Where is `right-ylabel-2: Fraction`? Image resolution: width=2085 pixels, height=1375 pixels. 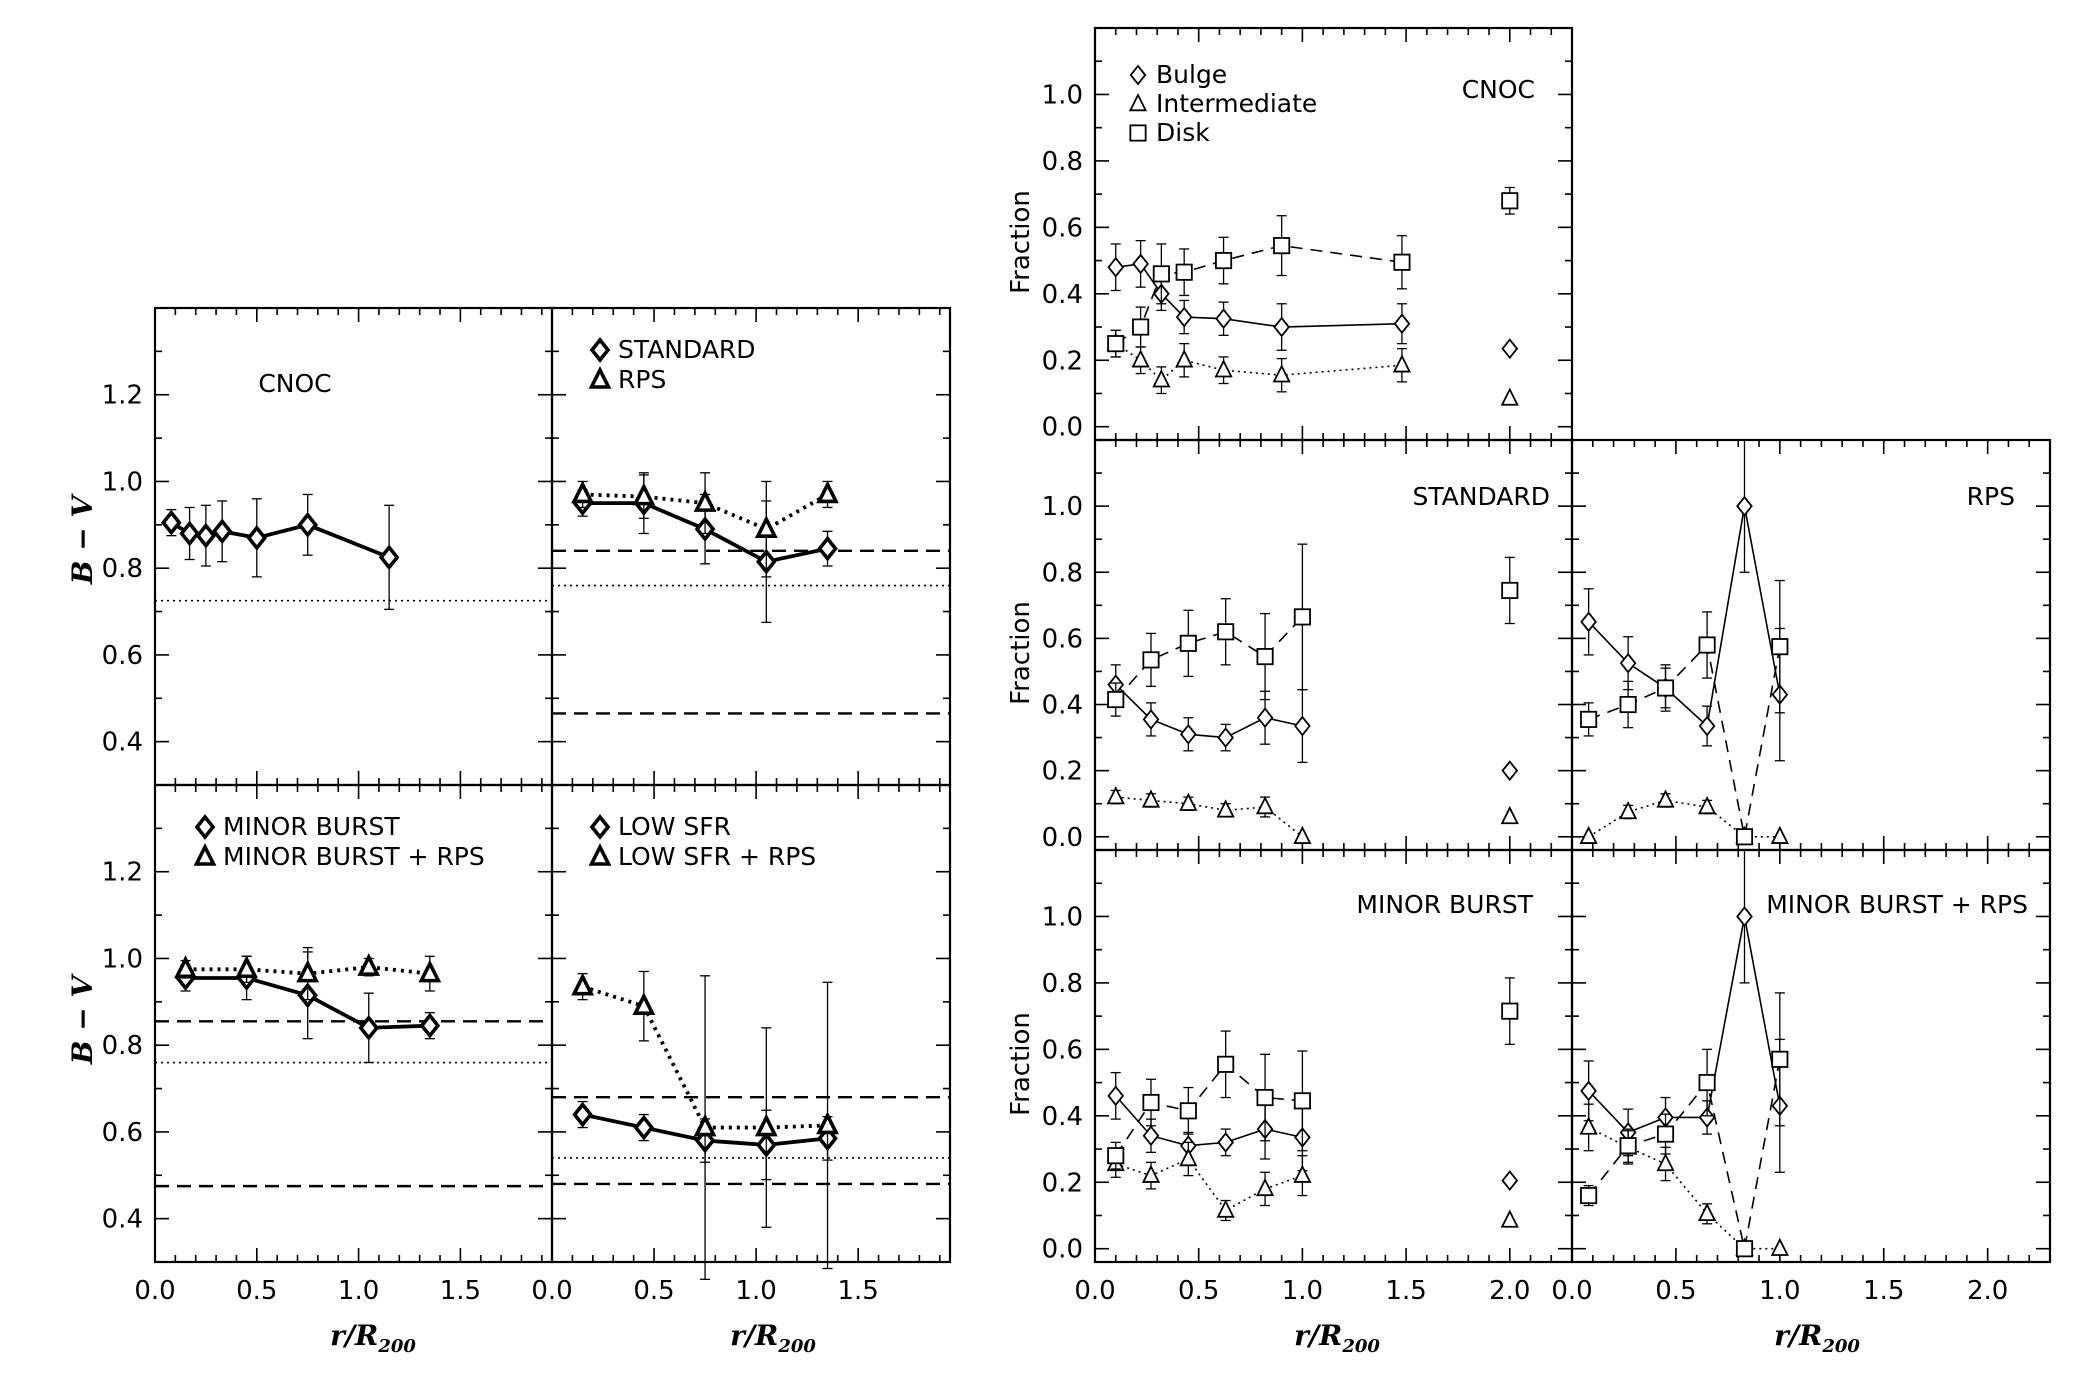 right-ylabel-2: Fraction is located at coordinates (1021, 653).